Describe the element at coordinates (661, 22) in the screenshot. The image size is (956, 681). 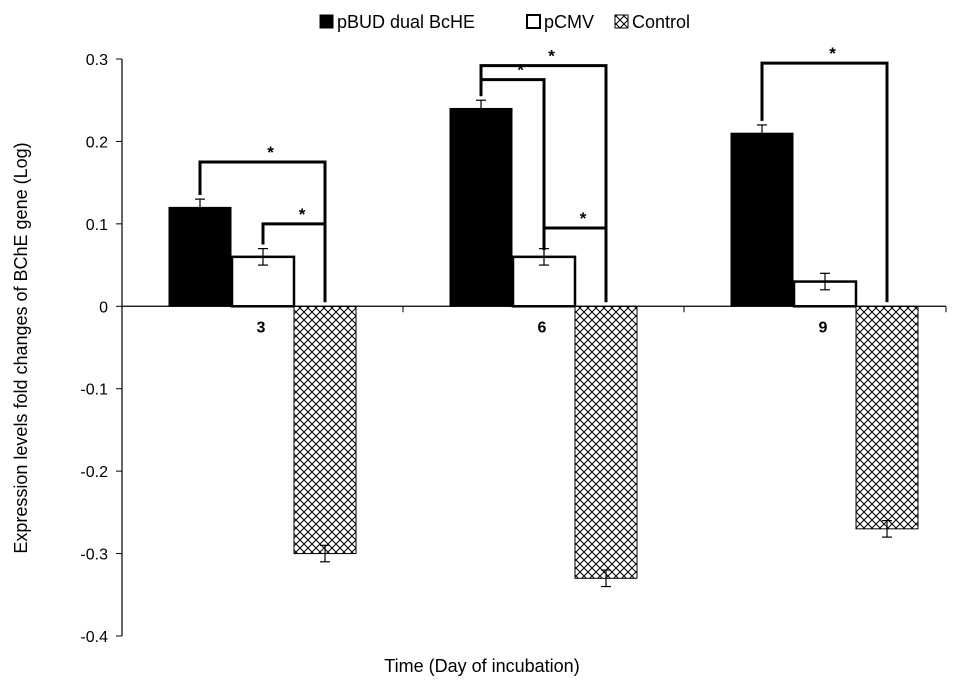
I see `legend-label-control: Control` at that location.